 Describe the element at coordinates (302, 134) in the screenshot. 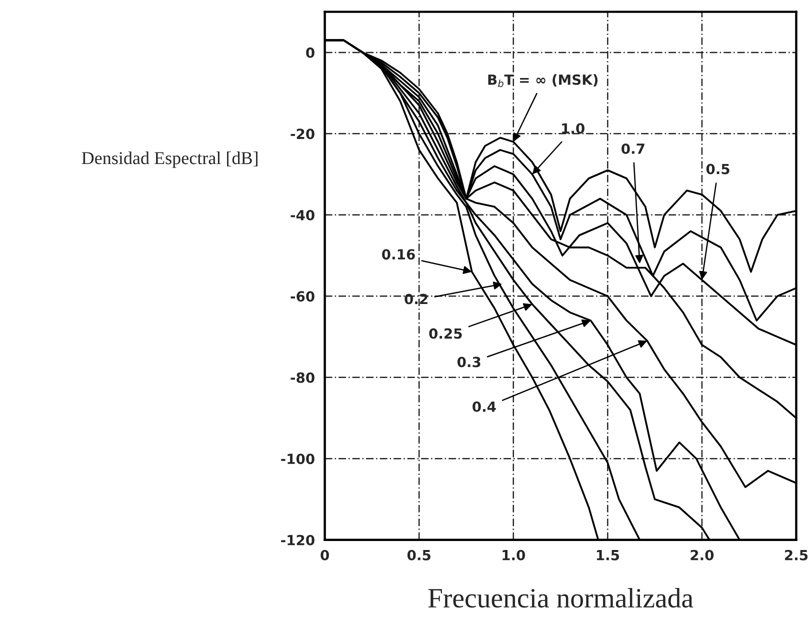

I see `y-tick-label: -20` at that location.